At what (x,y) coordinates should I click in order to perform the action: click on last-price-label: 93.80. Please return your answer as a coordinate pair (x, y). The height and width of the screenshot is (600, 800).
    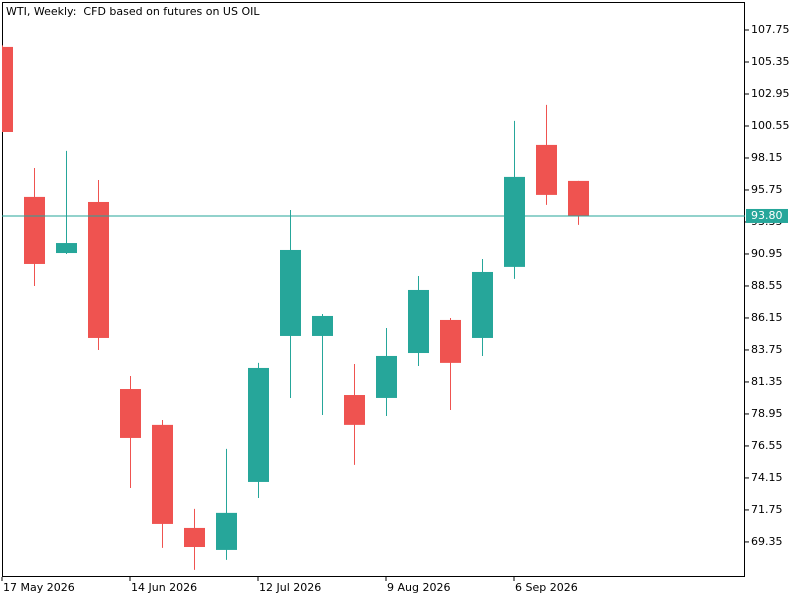
    Looking at the image, I should click on (767, 215).